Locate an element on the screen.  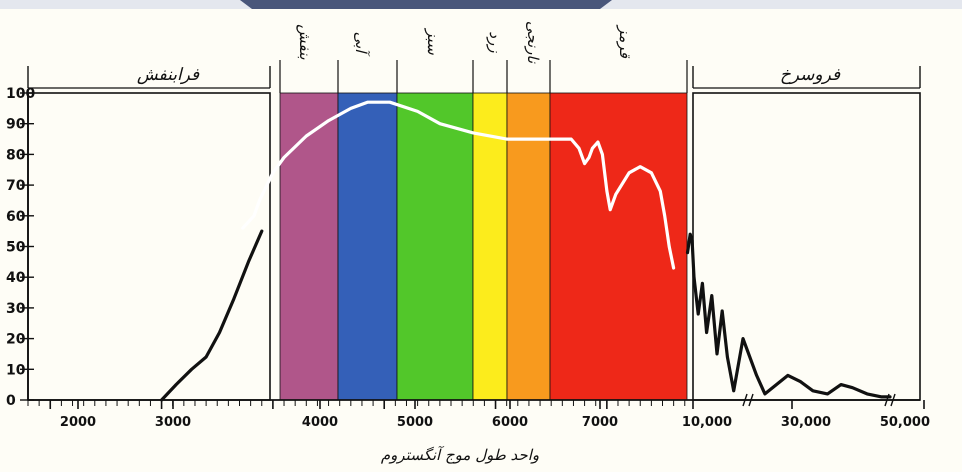
x-tick-label: 4000 is located at coordinates (320, 422).